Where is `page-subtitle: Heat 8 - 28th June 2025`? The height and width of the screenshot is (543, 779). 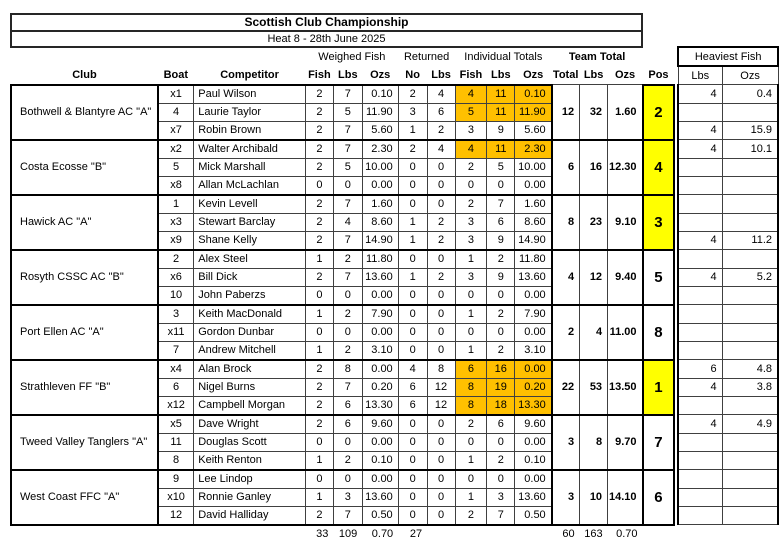 page-subtitle: Heat 8 - 28th June 2025 is located at coordinates (326, 39).